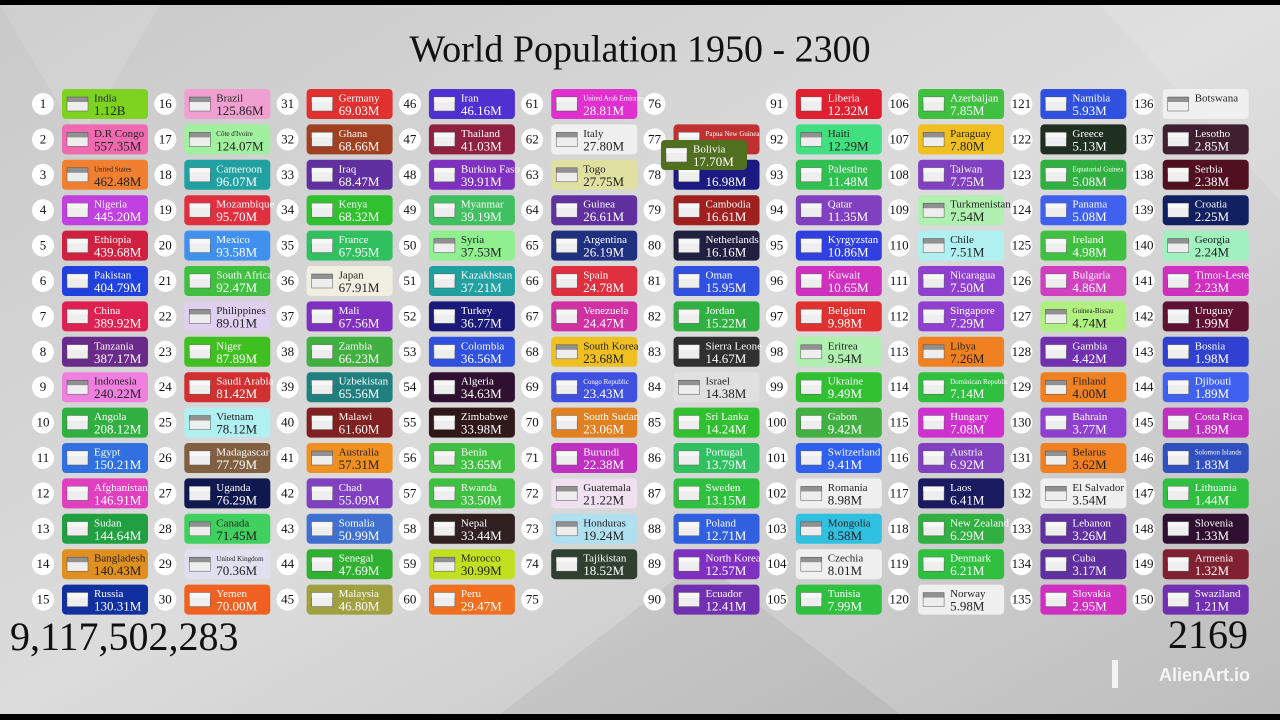 The width and height of the screenshot is (1280, 720). I want to click on country-name: Poland, so click(721, 523).